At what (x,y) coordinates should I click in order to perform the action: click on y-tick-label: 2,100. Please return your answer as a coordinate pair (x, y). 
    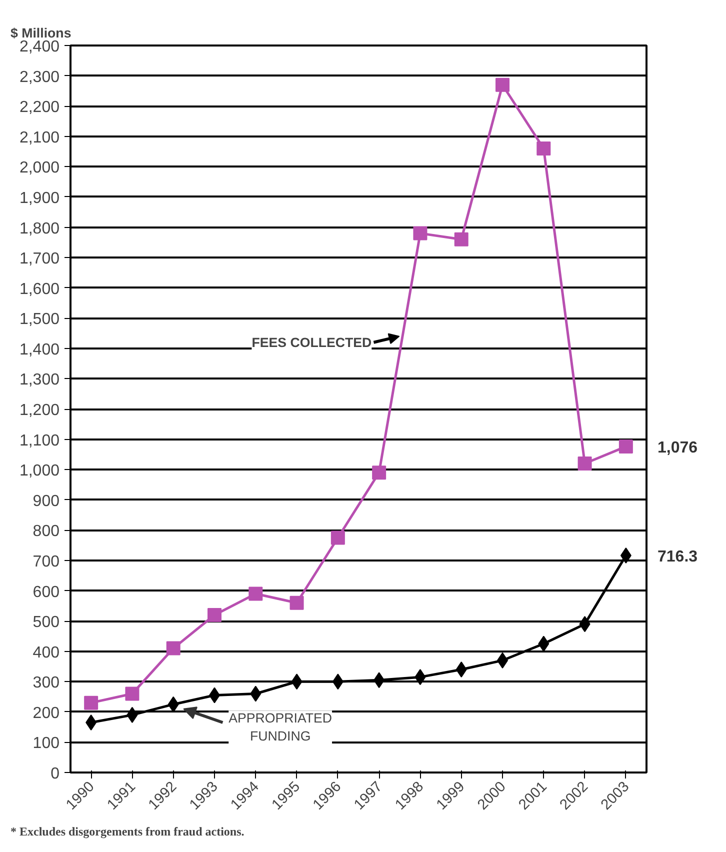
    Looking at the image, I should click on (39, 137).